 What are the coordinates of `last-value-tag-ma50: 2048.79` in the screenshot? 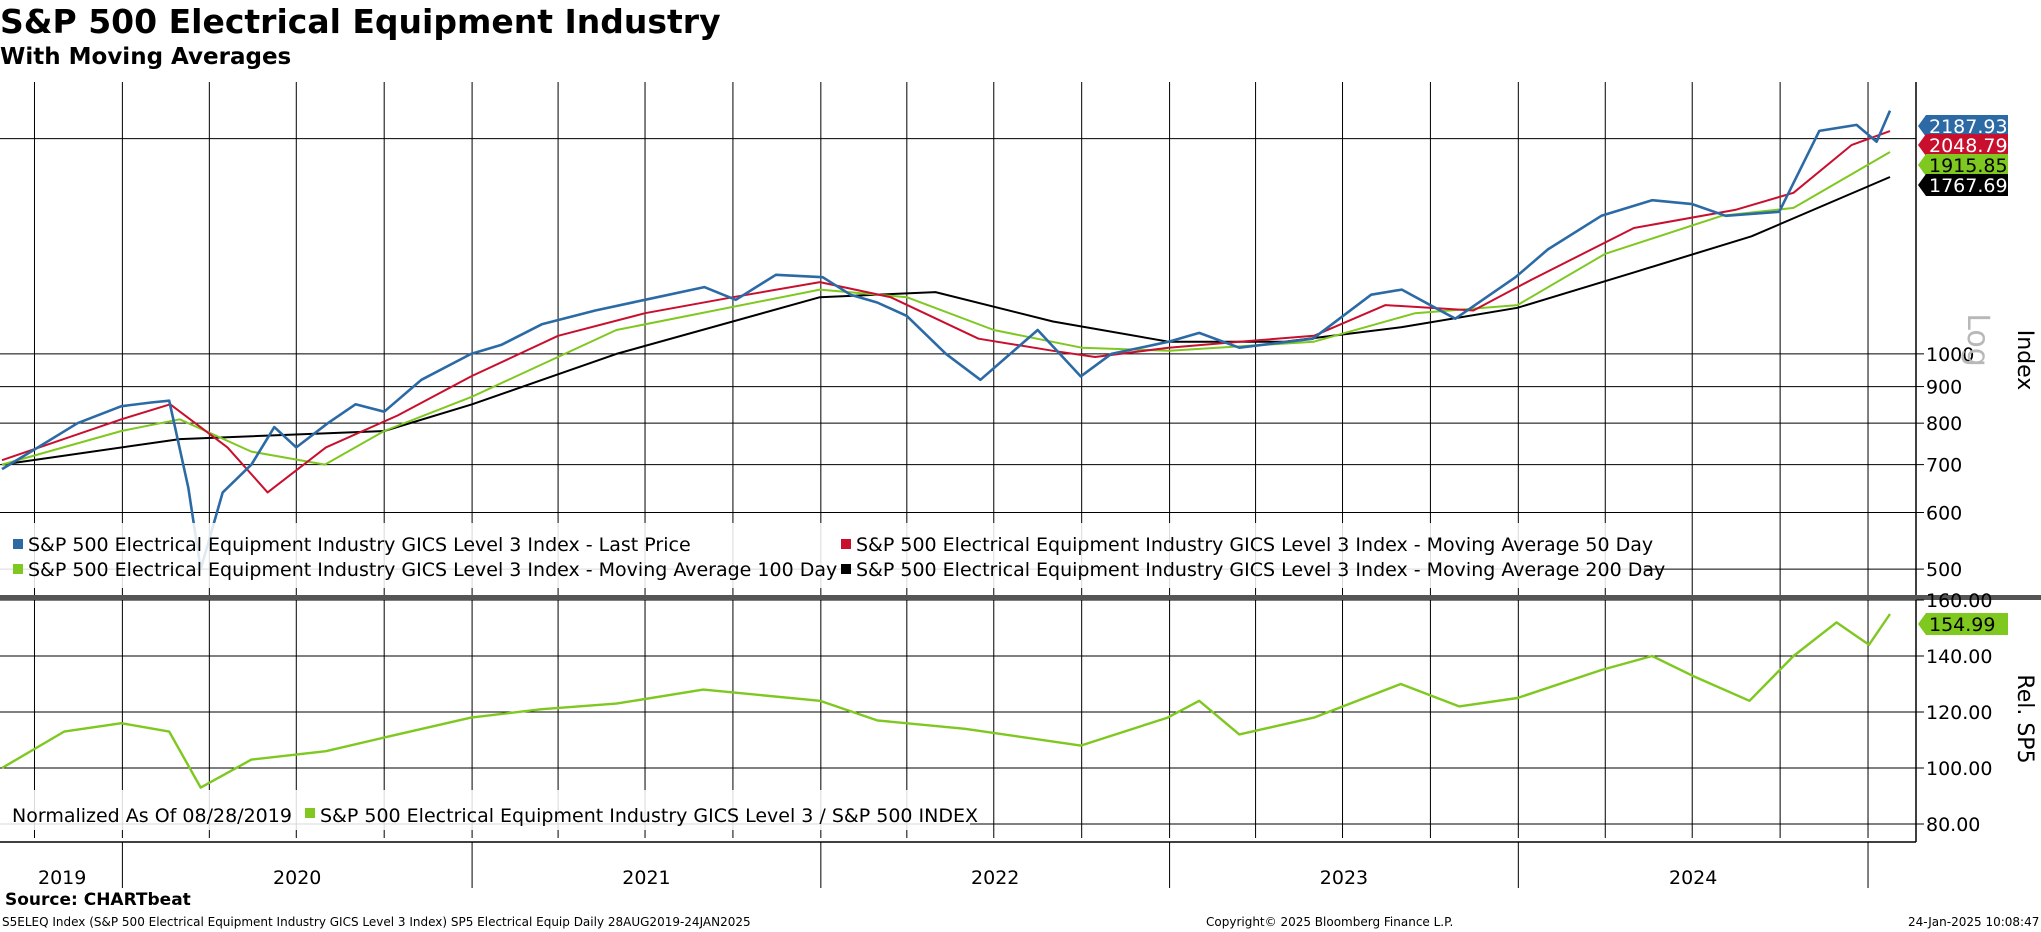 It's located at (1963, 145).